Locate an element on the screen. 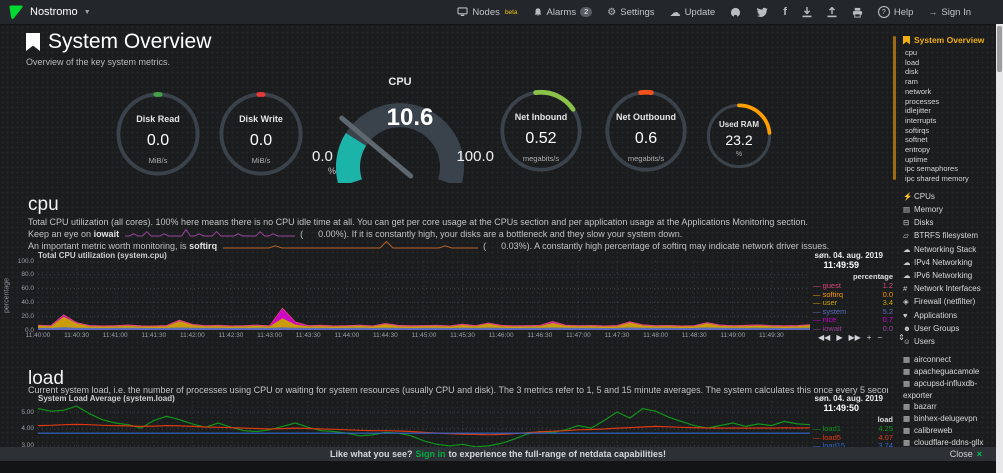 The height and width of the screenshot is (473, 1003). sidebar-item-btrfs-filesystem: ▱ BTRFS filesystem is located at coordinates (949, 235).